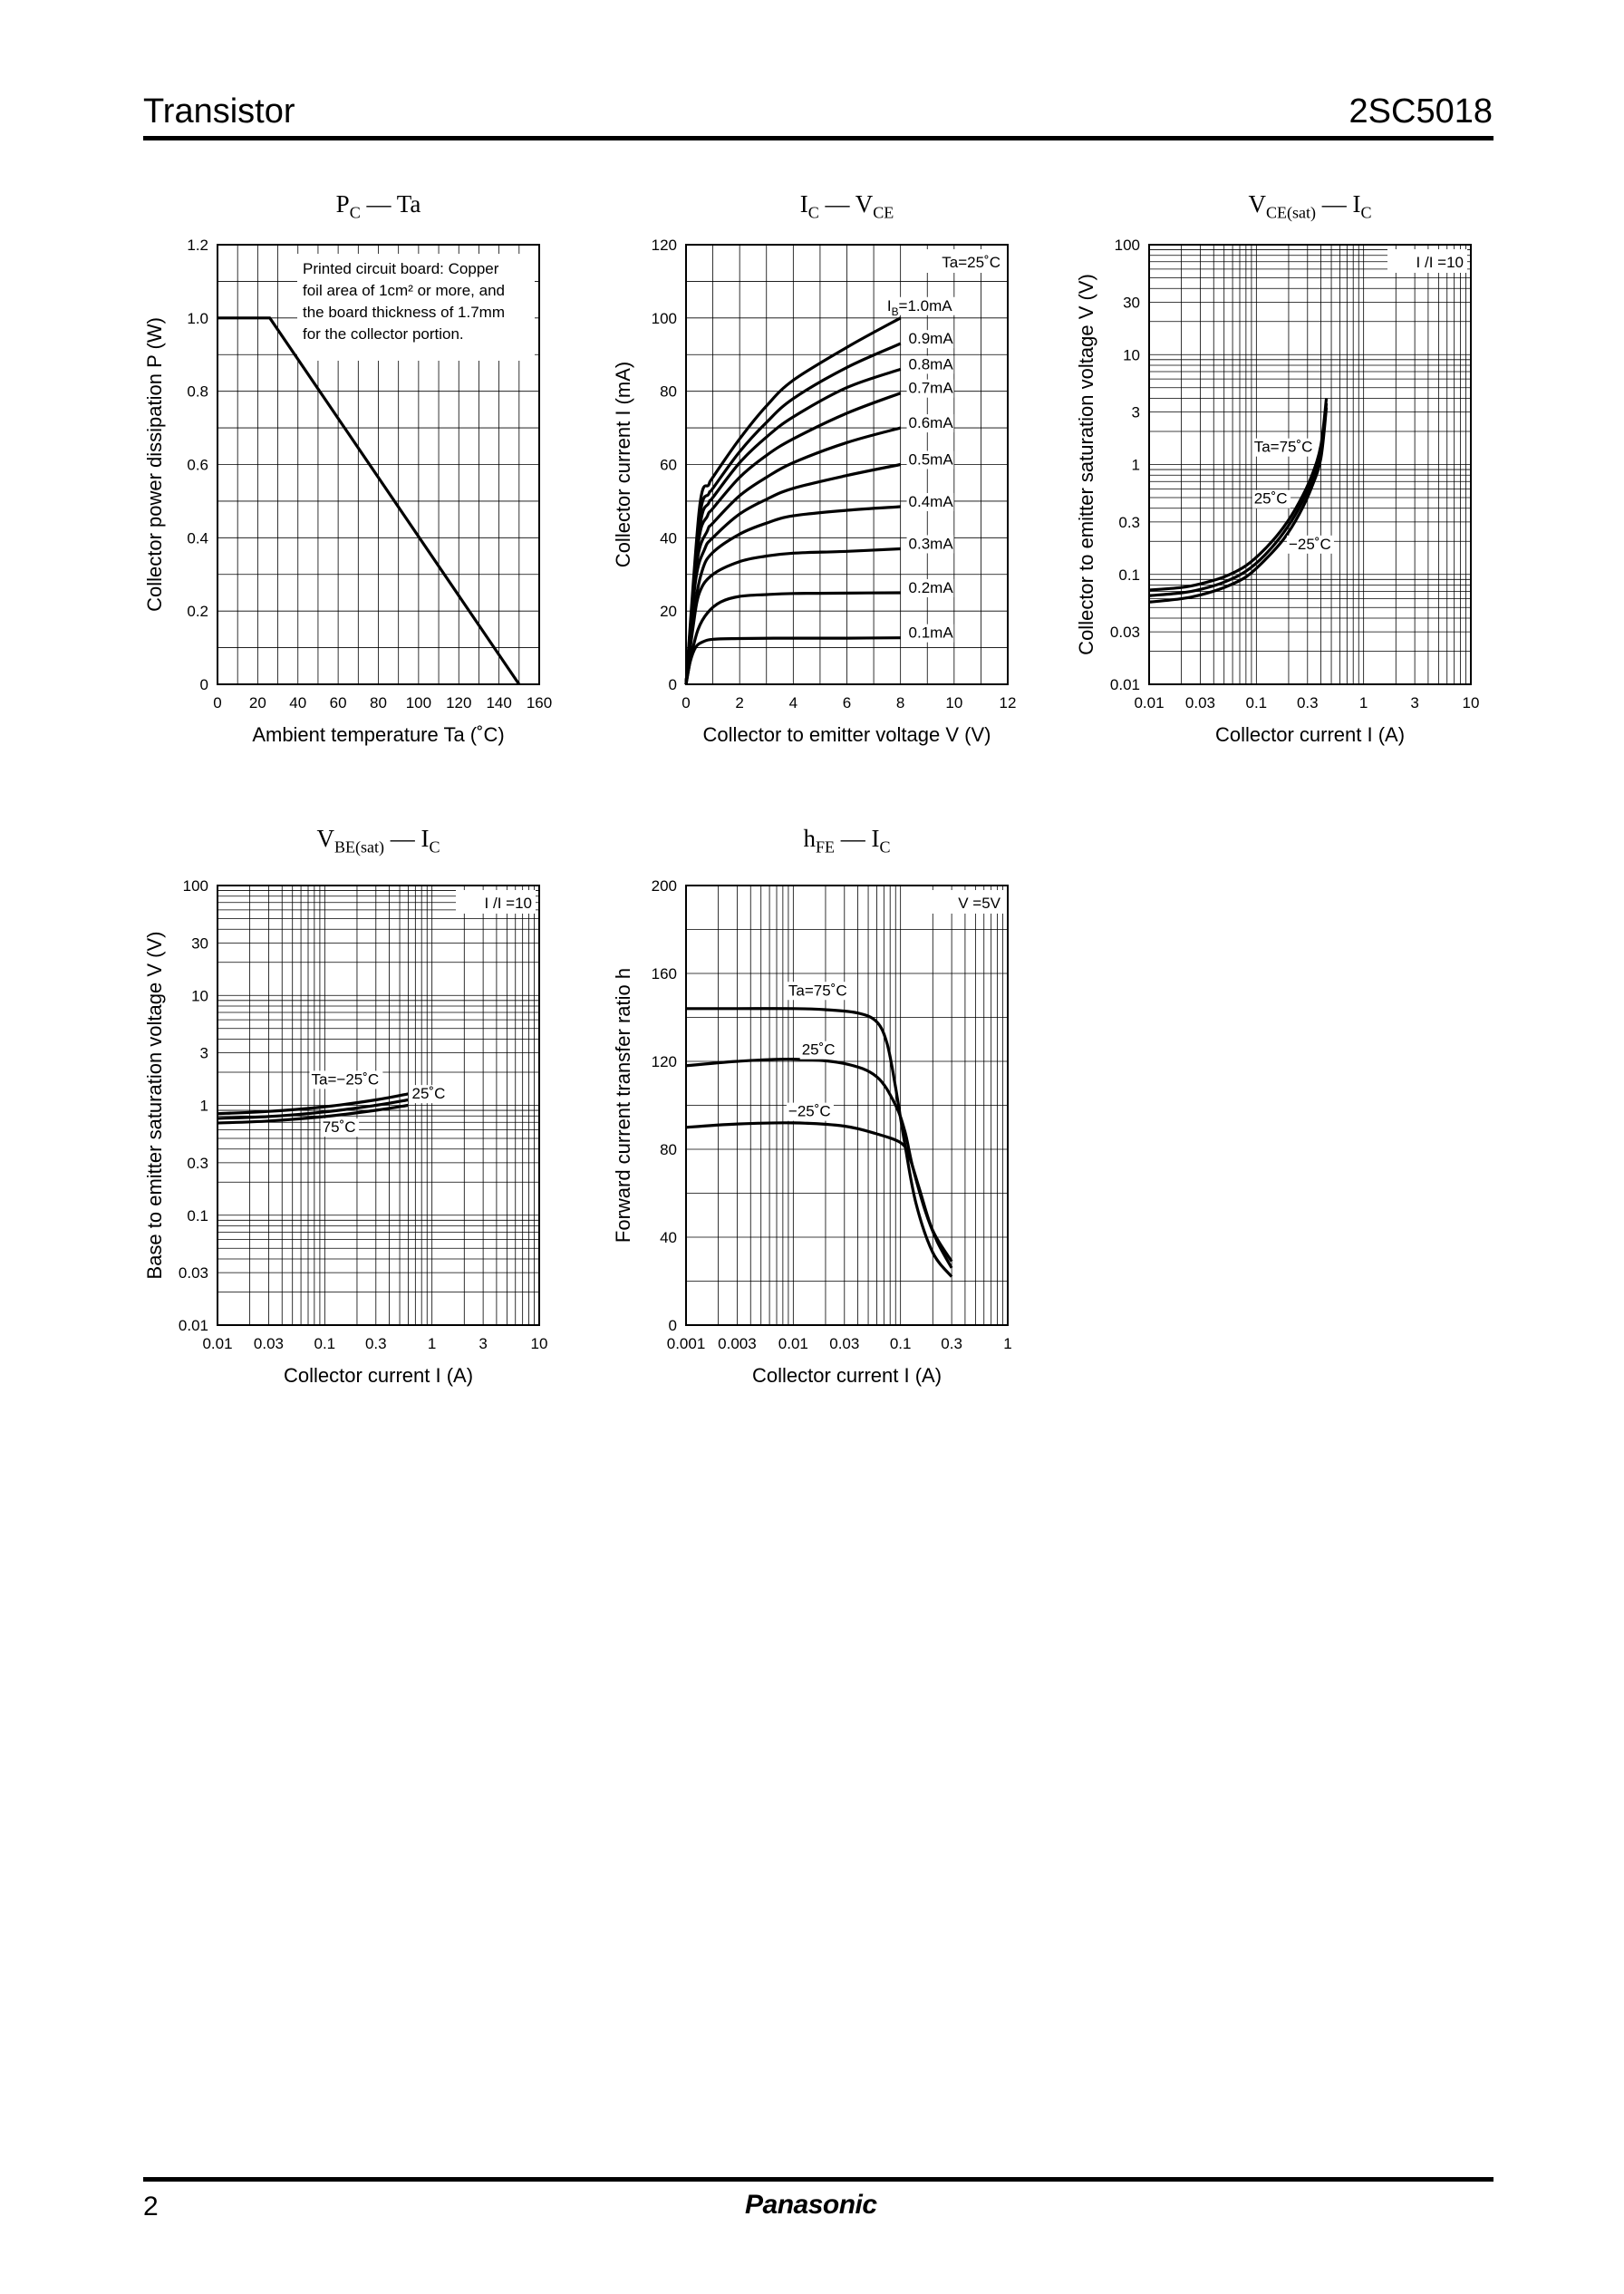 The height and width of the screenshot is (2294, 1624). I want to click on vcesat-ic-ytick-label: 0.01, so click(1125, 684).